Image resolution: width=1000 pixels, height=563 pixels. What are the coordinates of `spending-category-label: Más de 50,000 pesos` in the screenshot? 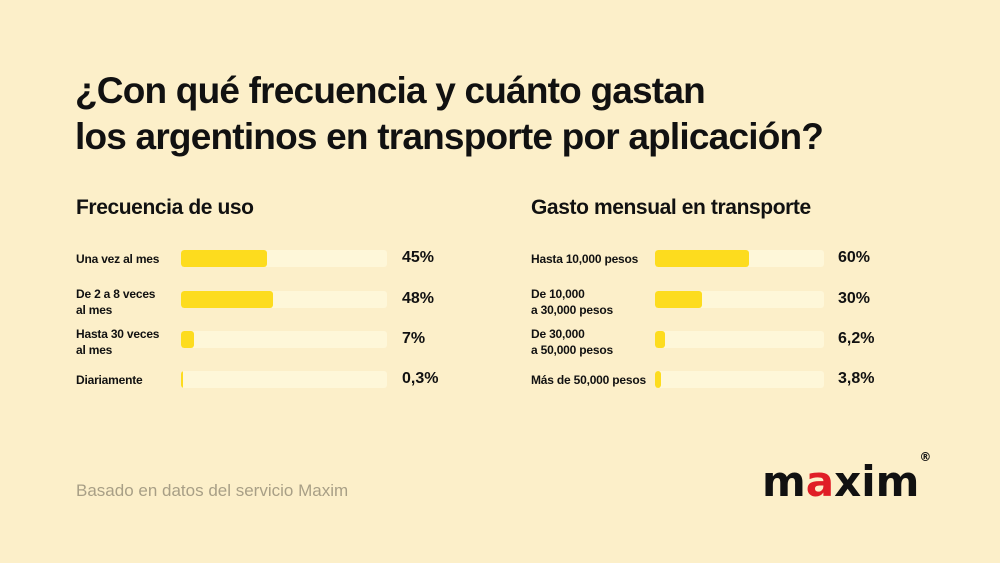 It's located at (588, 380).